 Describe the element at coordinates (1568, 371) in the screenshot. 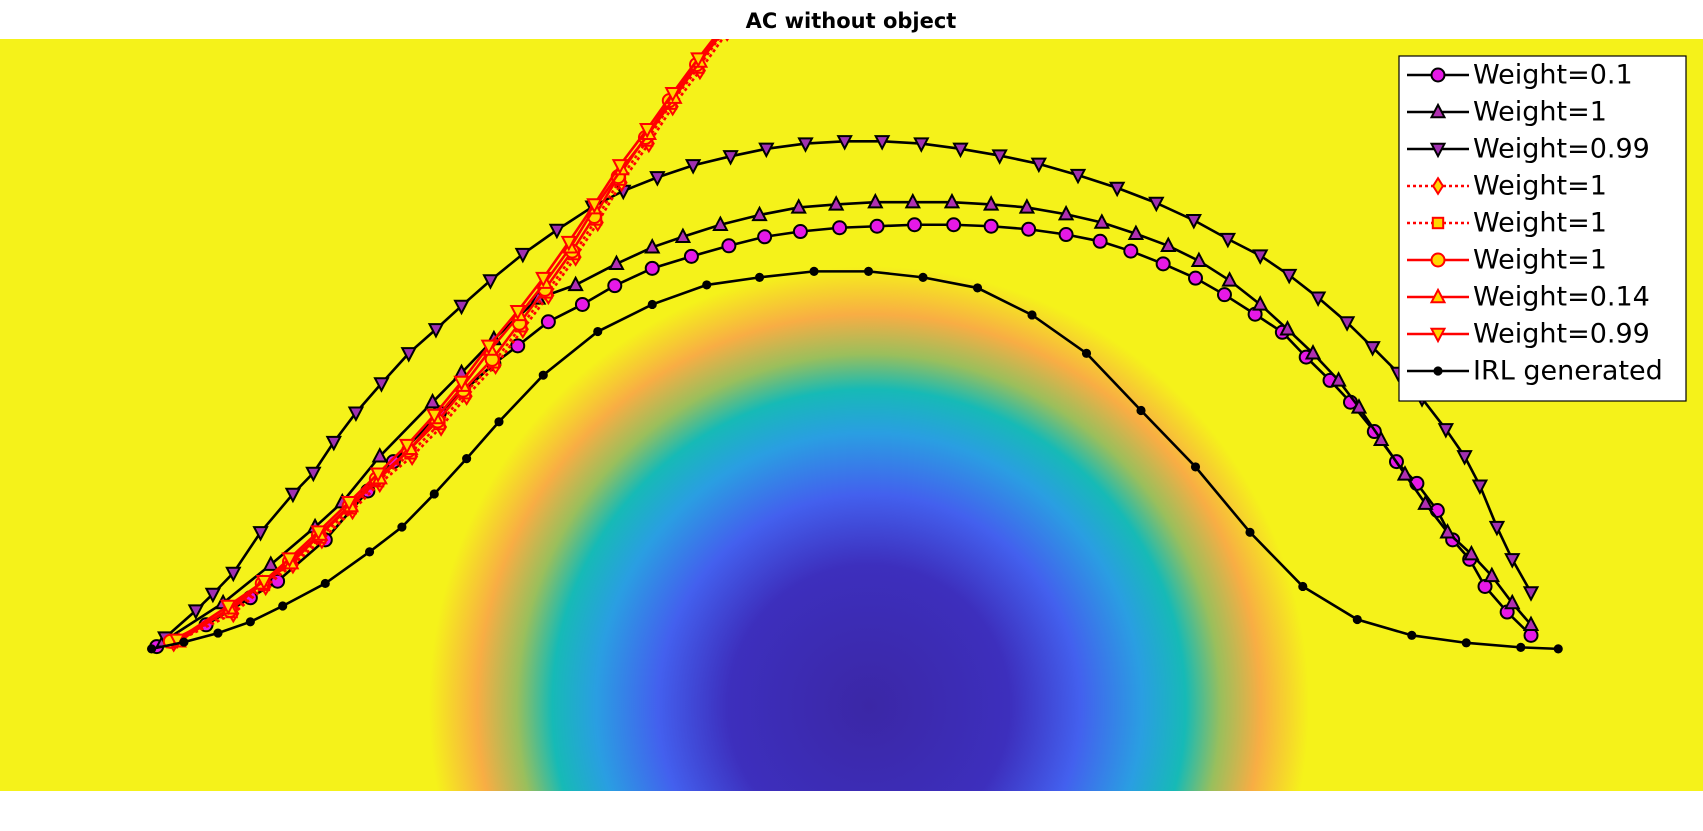

I see `legend-label: IRL generated` at that location.